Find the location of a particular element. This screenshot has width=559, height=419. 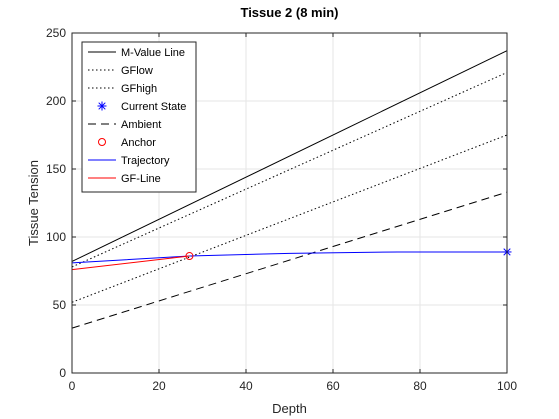

y-tick-label: 200 is located at coordinates (56, 101).